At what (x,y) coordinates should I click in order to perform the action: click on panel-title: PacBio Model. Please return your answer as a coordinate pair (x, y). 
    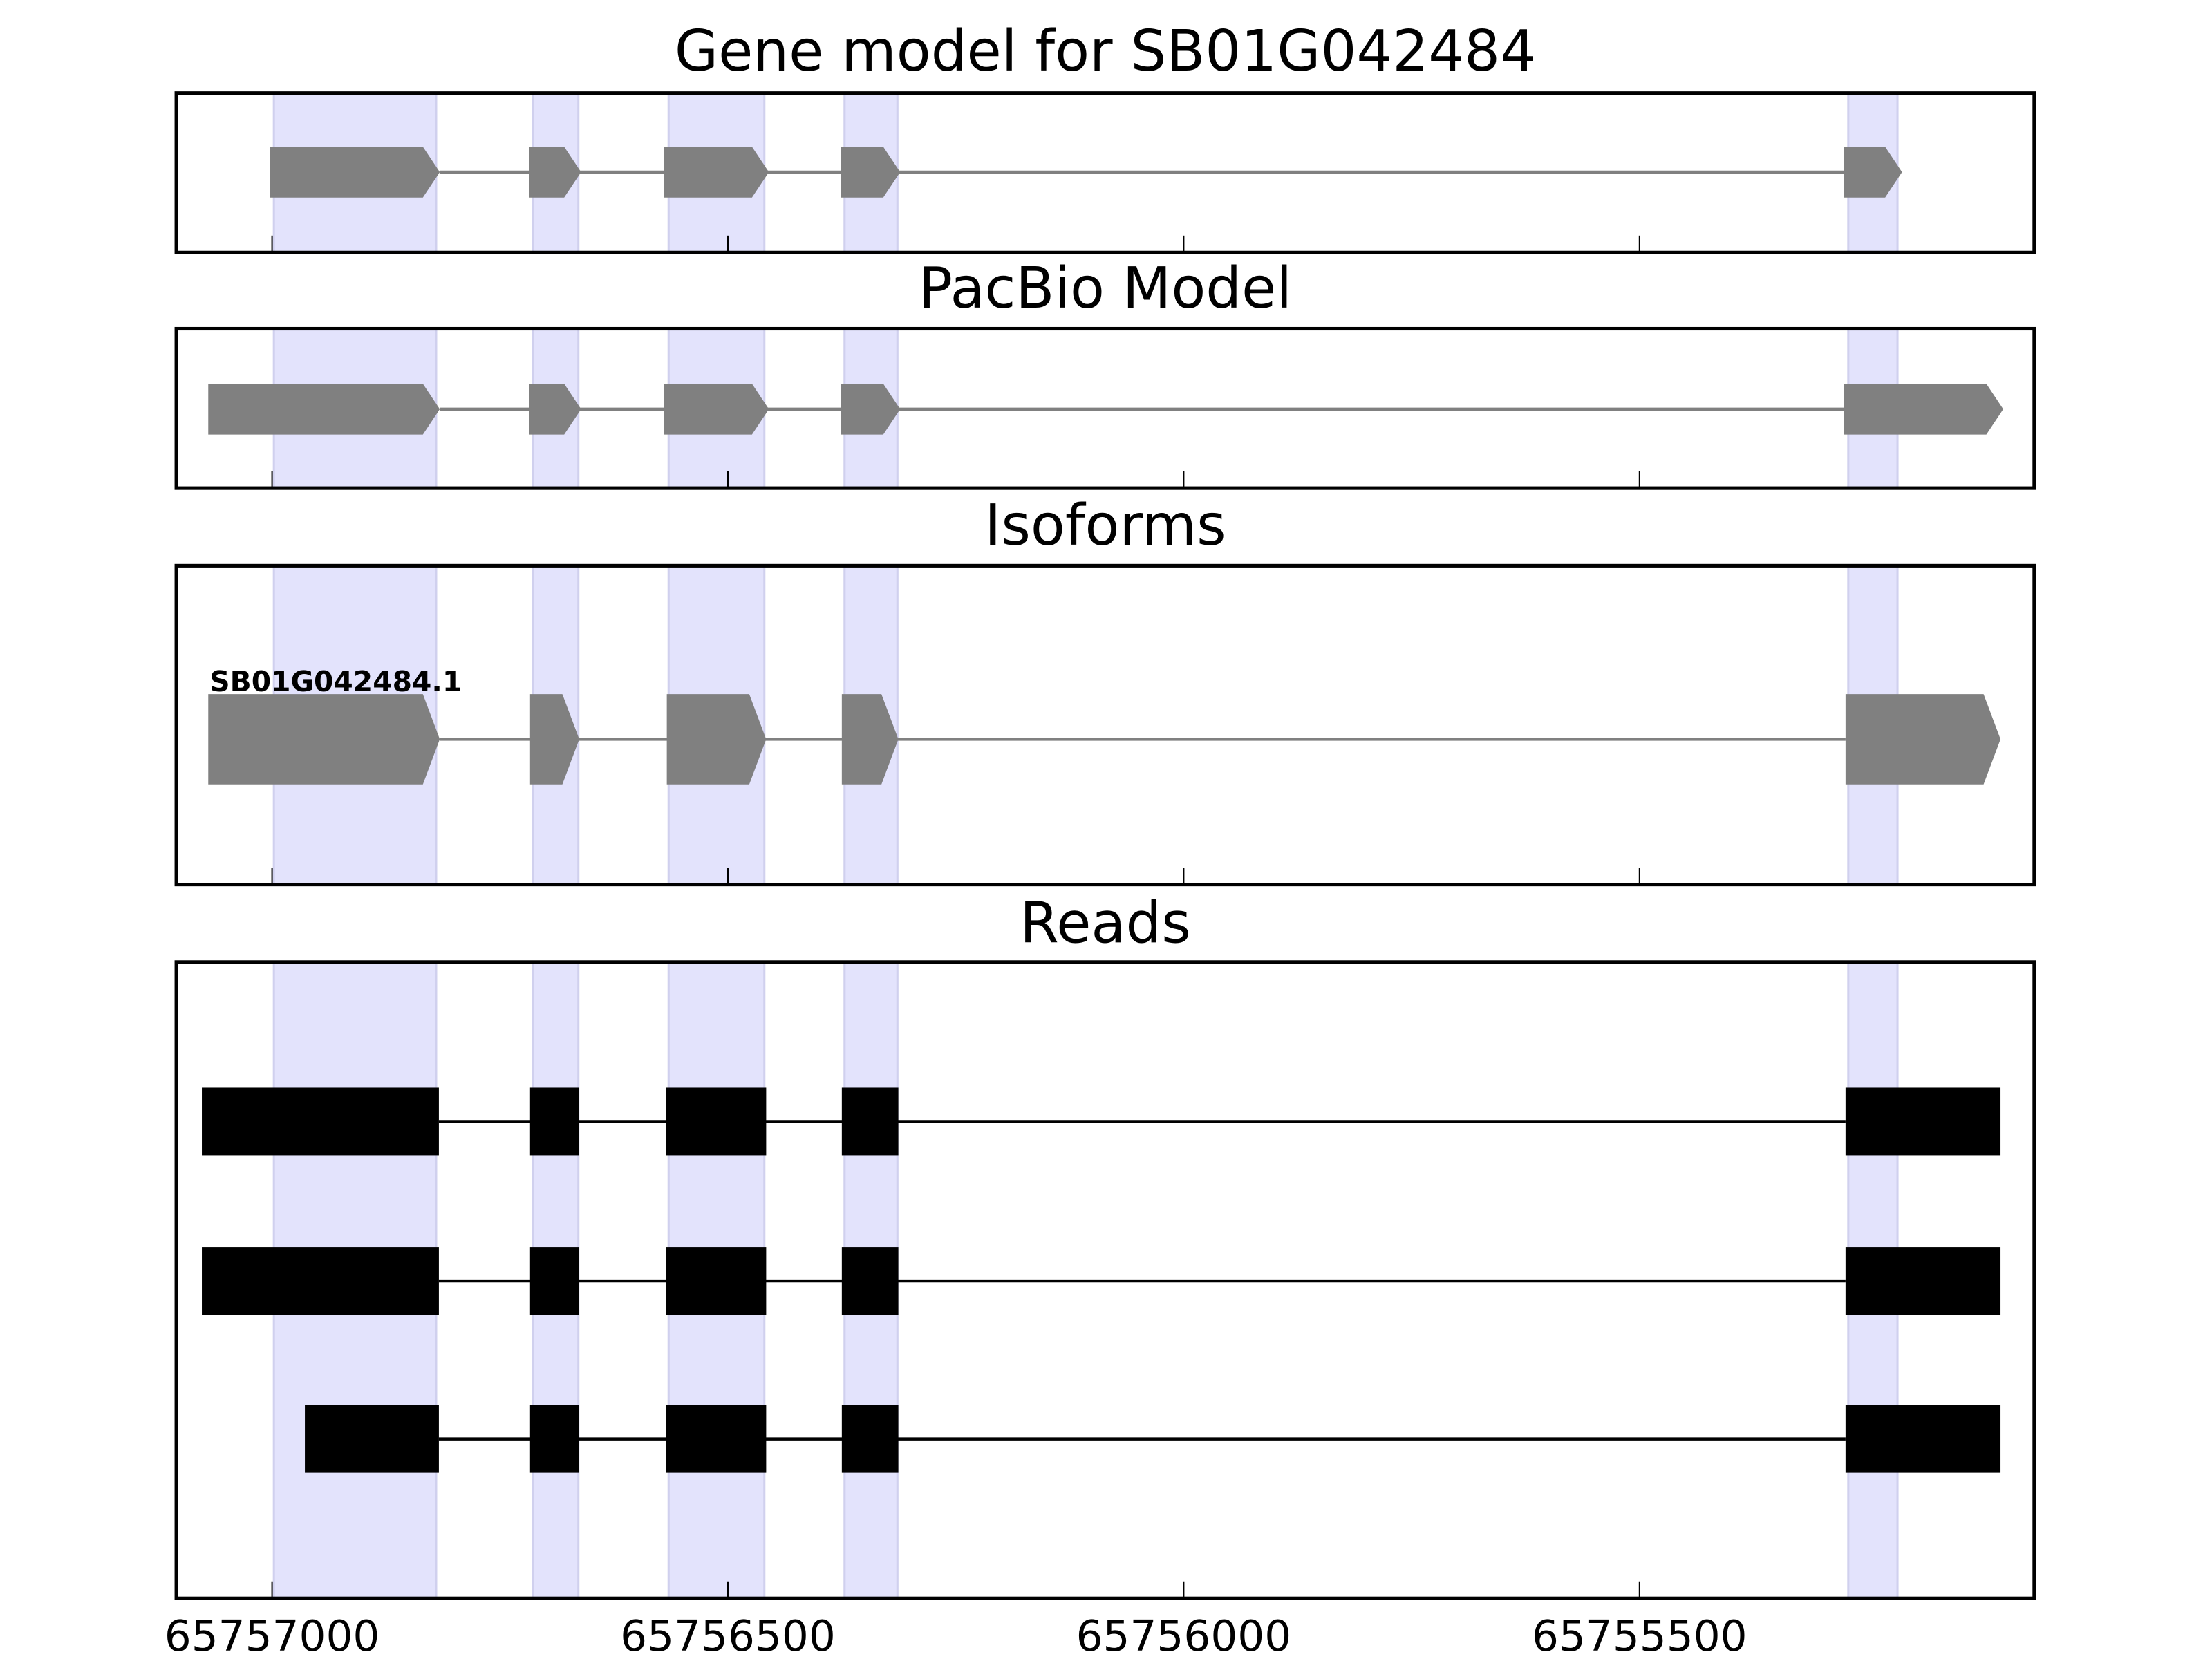
    Looking at the image, I should click on (1105, 289).